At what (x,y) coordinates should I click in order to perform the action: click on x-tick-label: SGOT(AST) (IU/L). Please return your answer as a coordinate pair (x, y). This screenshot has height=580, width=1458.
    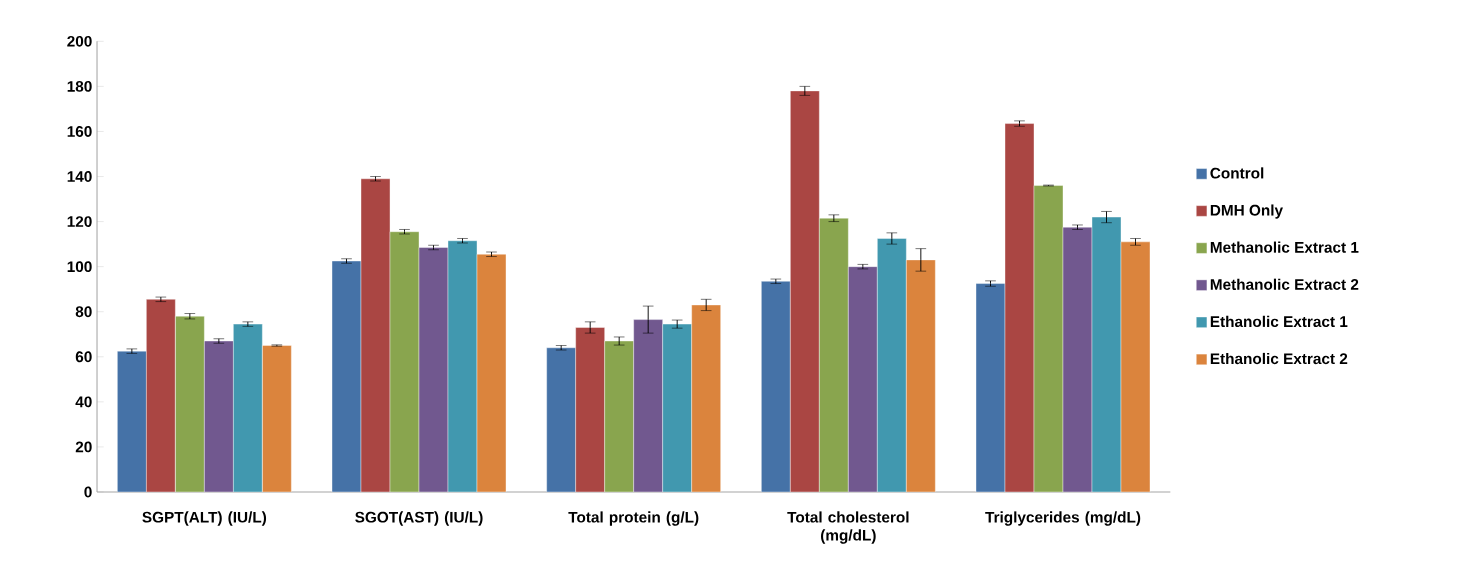
    Looking at the image, I should click on (419, 518).